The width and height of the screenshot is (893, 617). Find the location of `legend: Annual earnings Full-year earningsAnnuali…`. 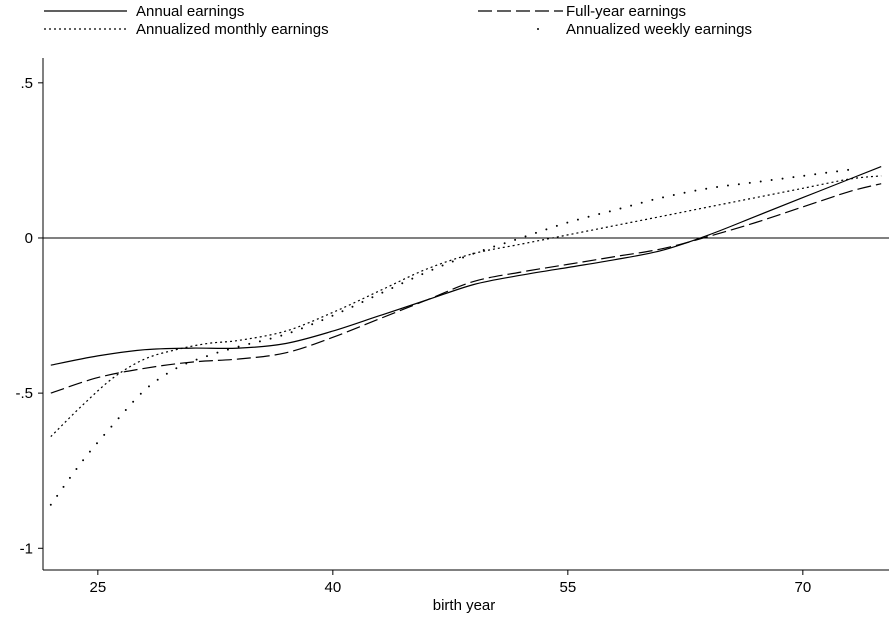

legend: Annual earnings Full-year earningsAnnuali… is located at coordinates (398, 20).